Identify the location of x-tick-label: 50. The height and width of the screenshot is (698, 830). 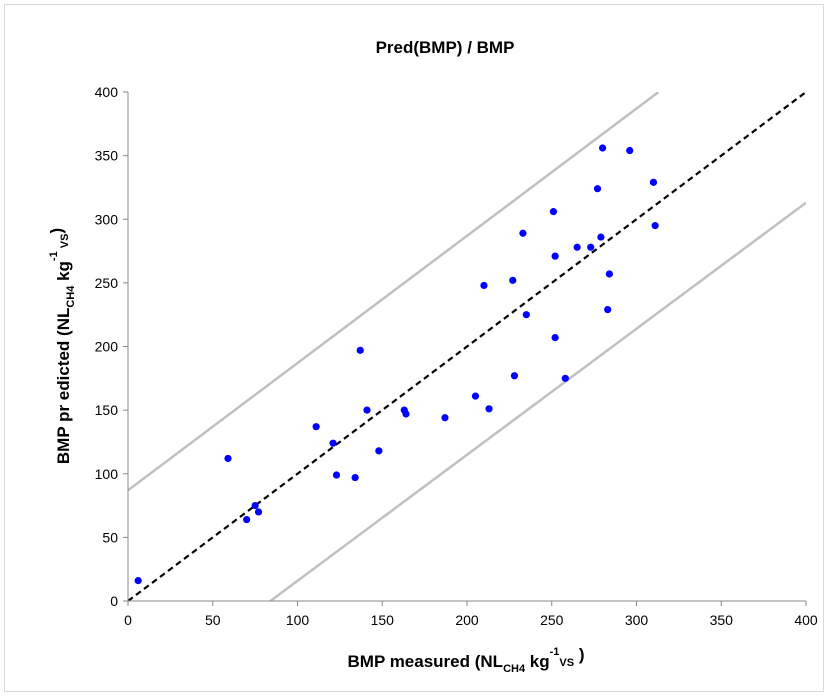
(213, 620).